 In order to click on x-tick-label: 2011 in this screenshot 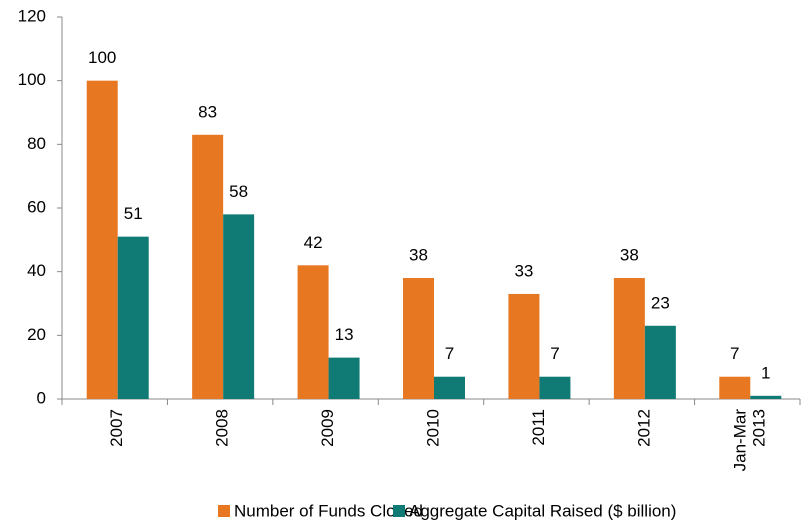, I will do `click(538, 427)`.